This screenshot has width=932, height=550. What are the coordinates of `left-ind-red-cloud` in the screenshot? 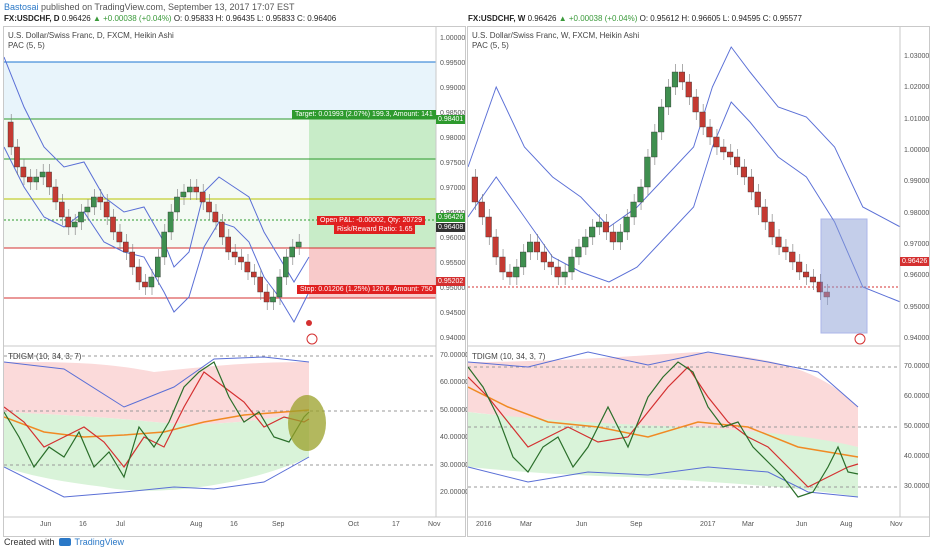 It's located at (156, 393).